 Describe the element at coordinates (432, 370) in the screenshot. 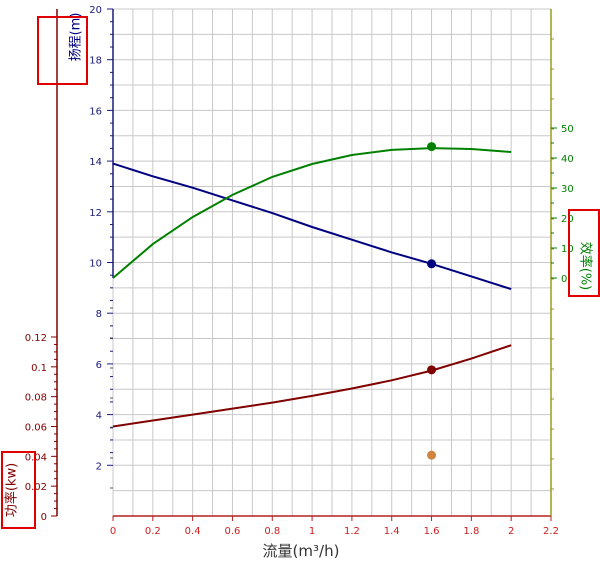

I see `power-operating-point` at that location.